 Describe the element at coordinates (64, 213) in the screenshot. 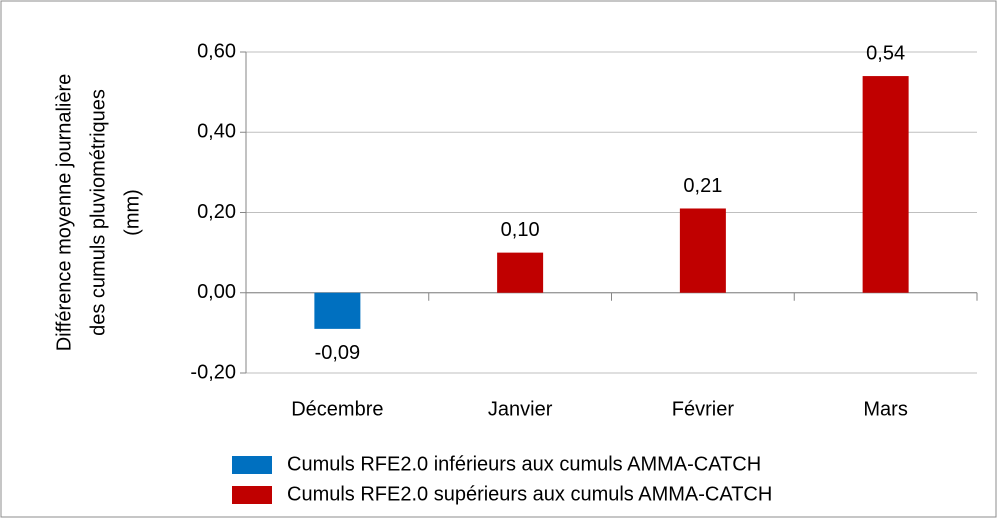

I see `y-axis-label: Différence moyenne journalière` at that location.